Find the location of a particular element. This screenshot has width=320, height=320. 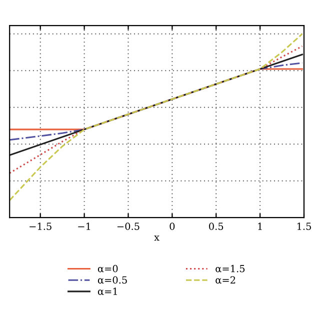

x-tick-label: 0 is located at coordinates (172, 226).